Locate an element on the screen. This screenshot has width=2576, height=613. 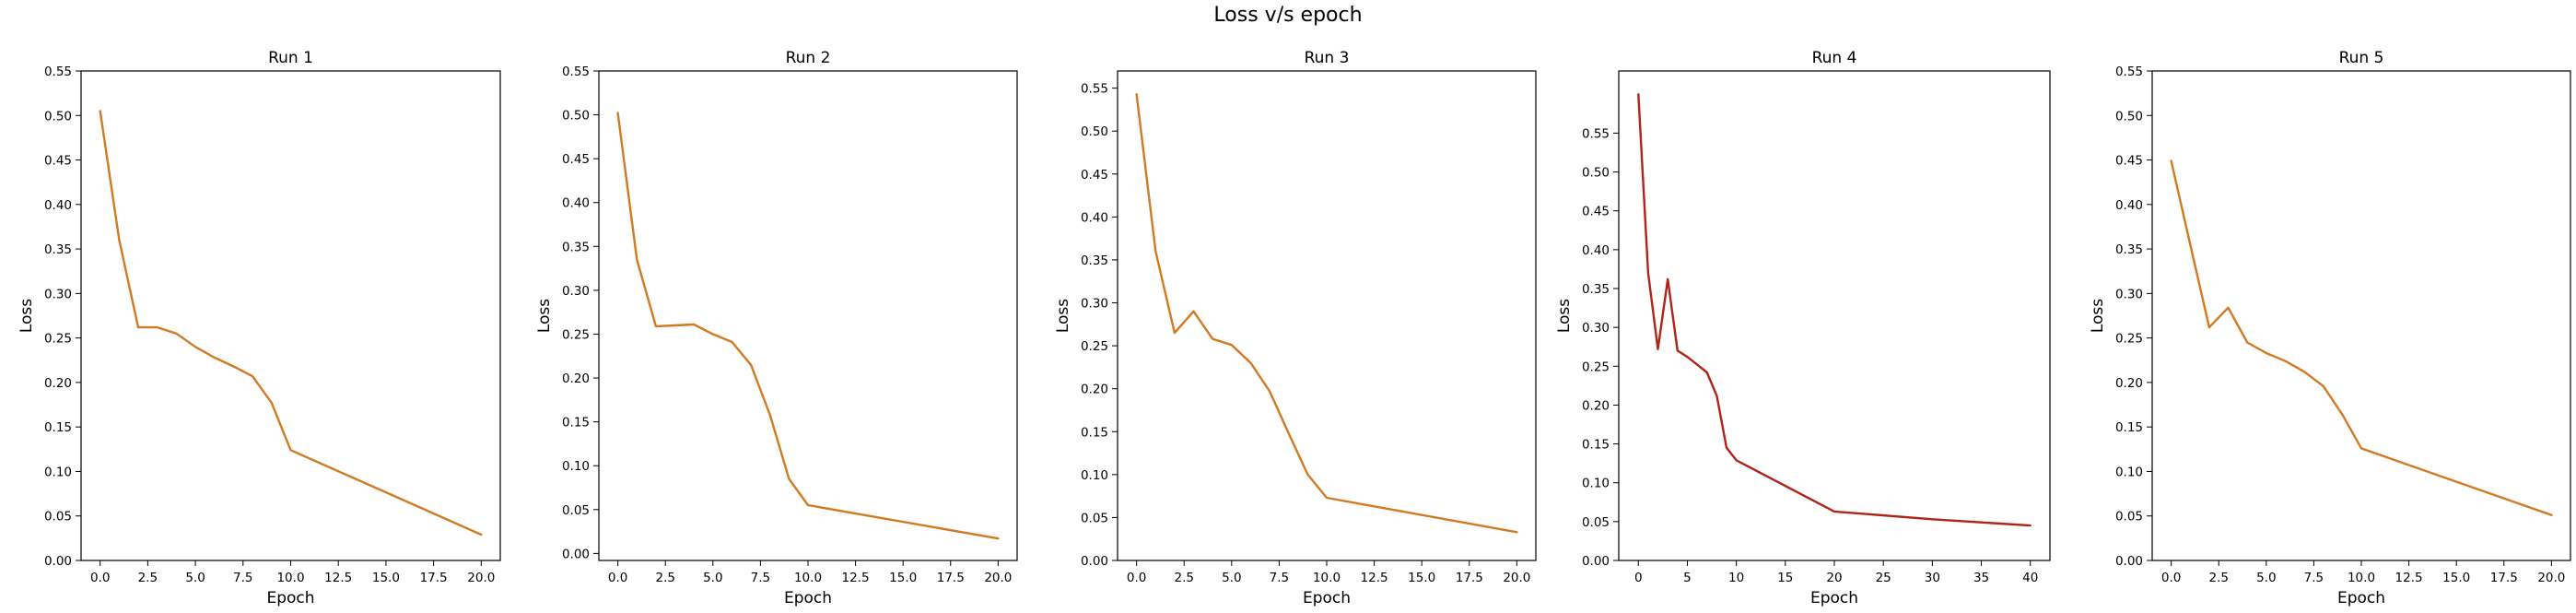
x-axis-label-run-5: Epoch is located at coordinates (2361, 598).